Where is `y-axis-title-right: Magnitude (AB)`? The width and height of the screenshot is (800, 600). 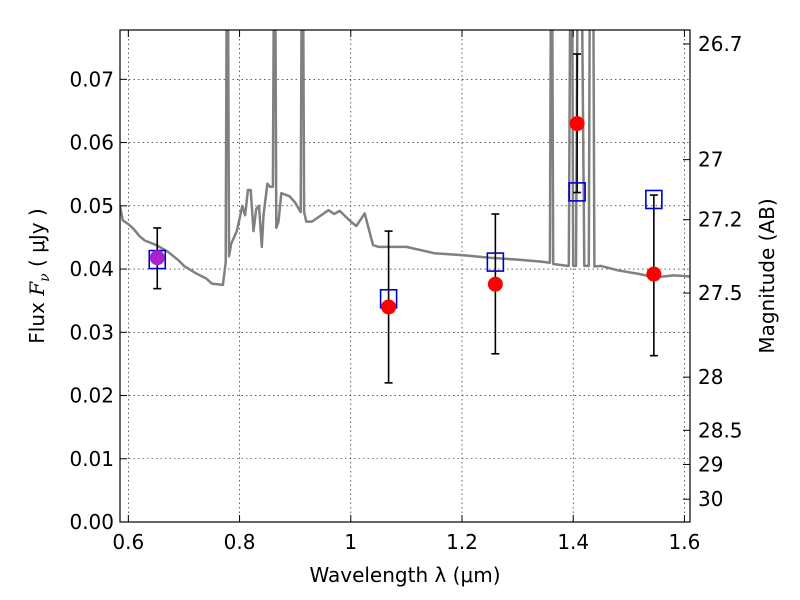 y-axis-title-right: Magnitude (AB) is located at coordinates (767, 275).